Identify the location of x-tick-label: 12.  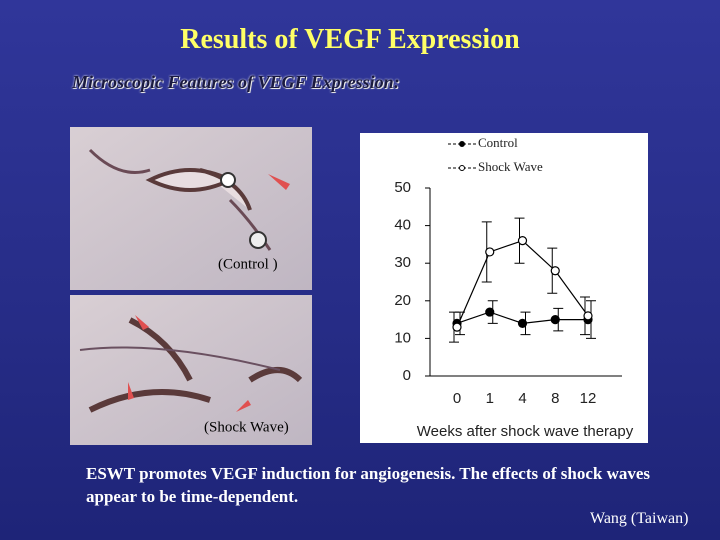
(588, 398).